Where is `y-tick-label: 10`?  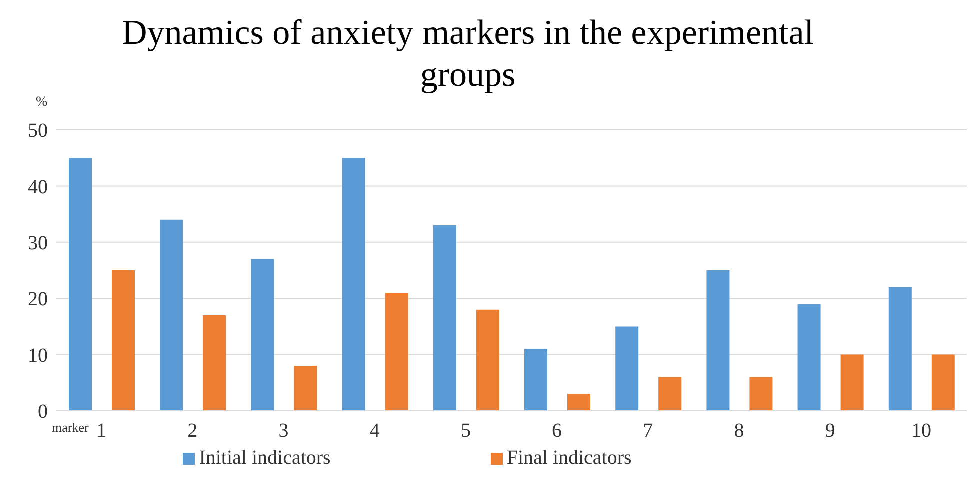
y-tick-label: 10 is located at coordinates (38, 355).